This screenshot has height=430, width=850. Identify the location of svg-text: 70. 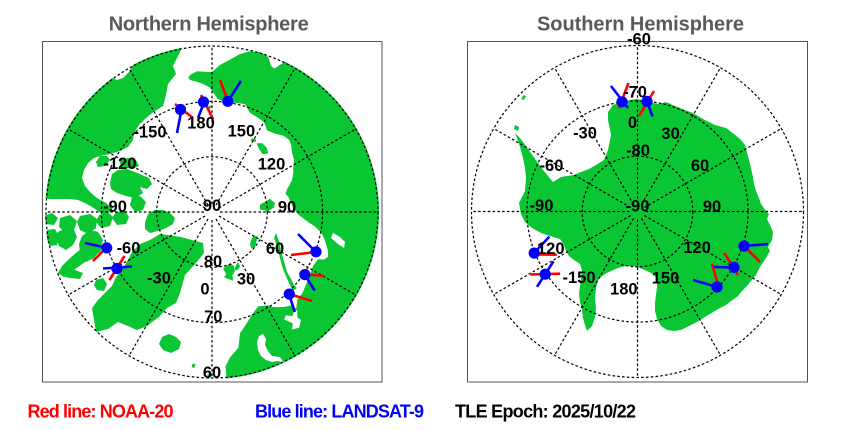
(213, 317).